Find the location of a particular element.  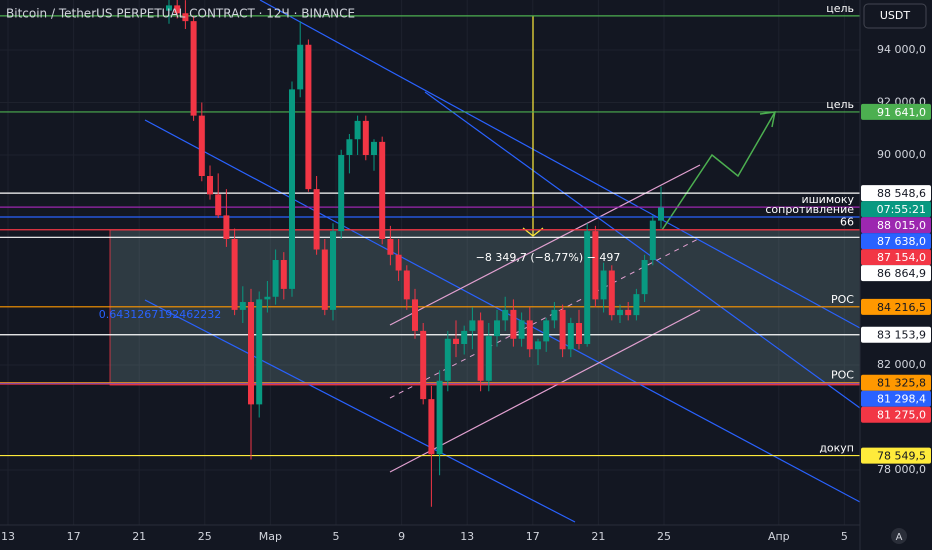

channel-line is located at coordinates (545, 245).